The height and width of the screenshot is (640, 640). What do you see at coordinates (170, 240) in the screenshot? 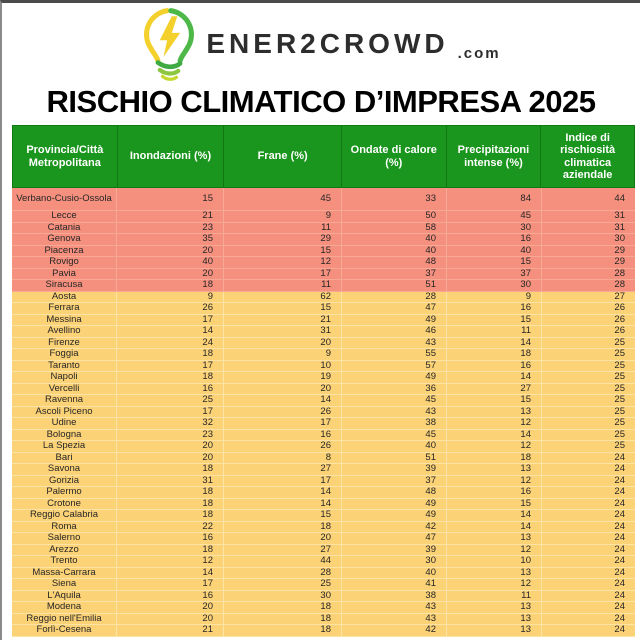
I see `value-cell: 35` at bounding box center [170, 240].